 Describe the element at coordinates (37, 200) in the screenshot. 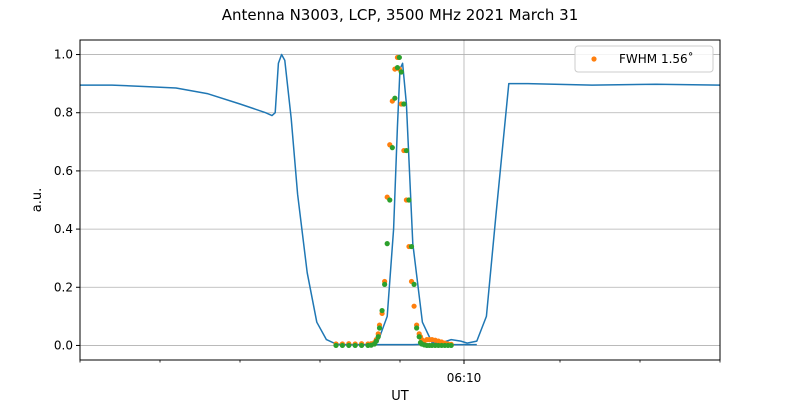

I see `y-axis-label: a.u.` at that location.